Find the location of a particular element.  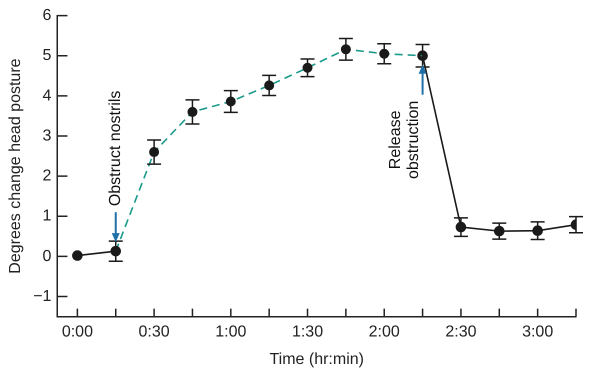

x-tick-label: 3:00 is located at coordinates (538, 332).